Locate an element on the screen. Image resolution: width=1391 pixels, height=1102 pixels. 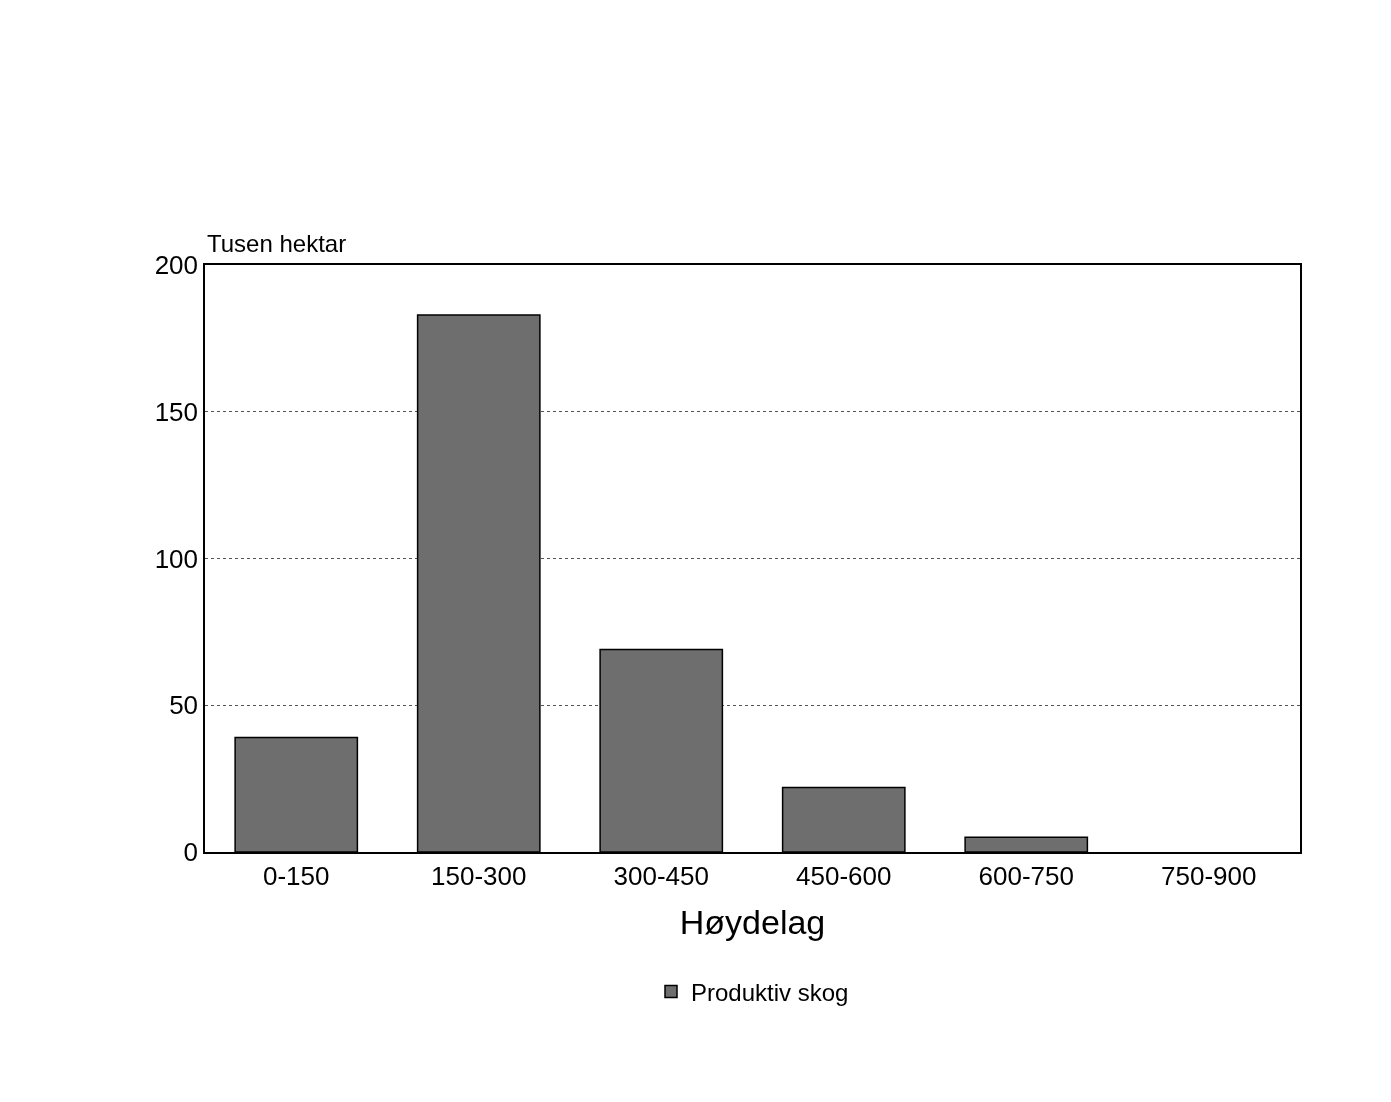
x-axis-title: Høydelag is located at coordinates (752, 921).